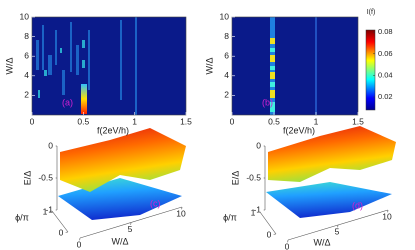  I want to click on plot-frame, so click(295, 66).